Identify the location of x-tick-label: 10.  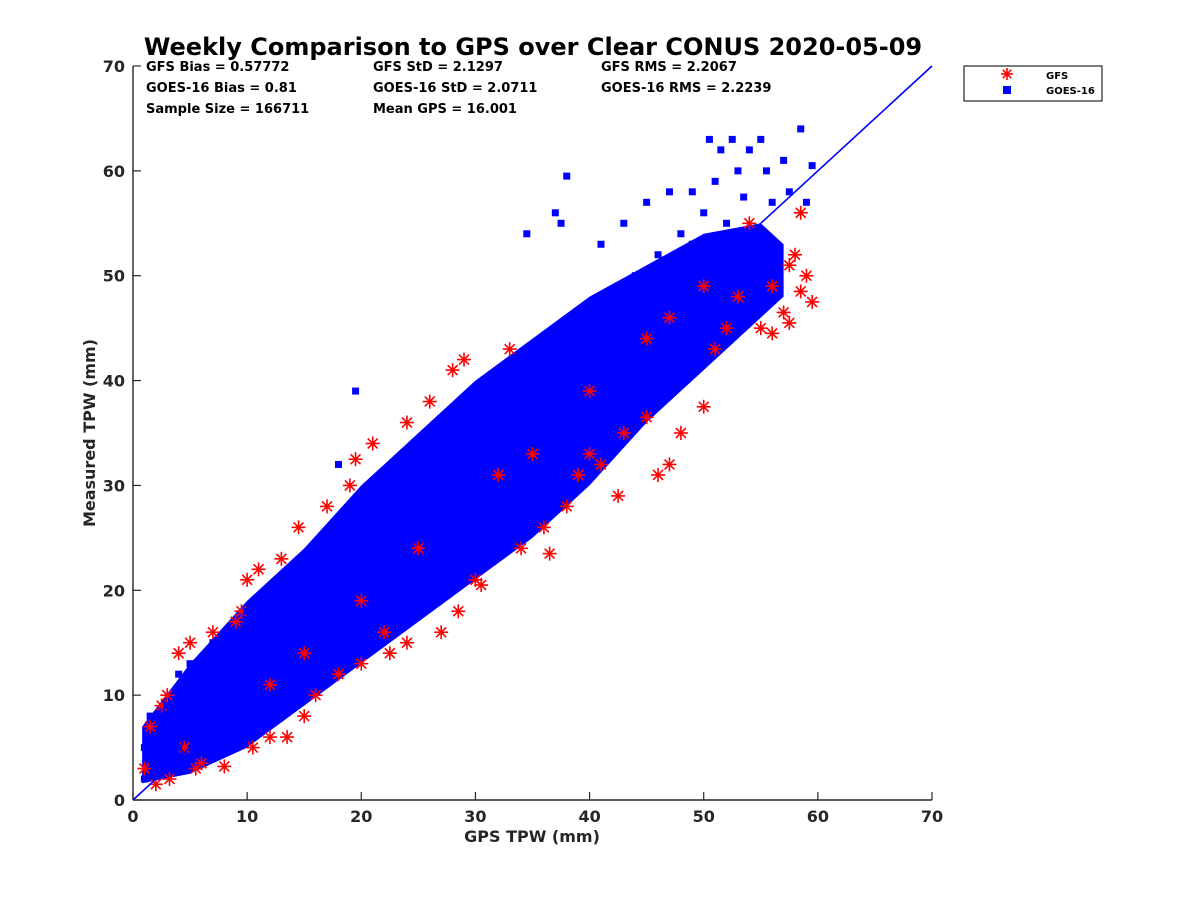
(247, 816).